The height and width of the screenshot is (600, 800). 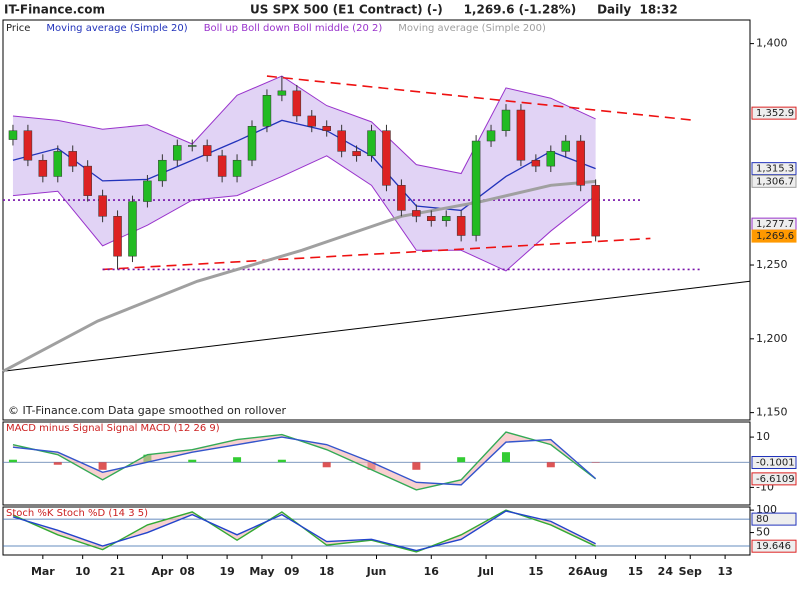 I want to click on x-tick-label: Jul, so click(x=485, y=571).